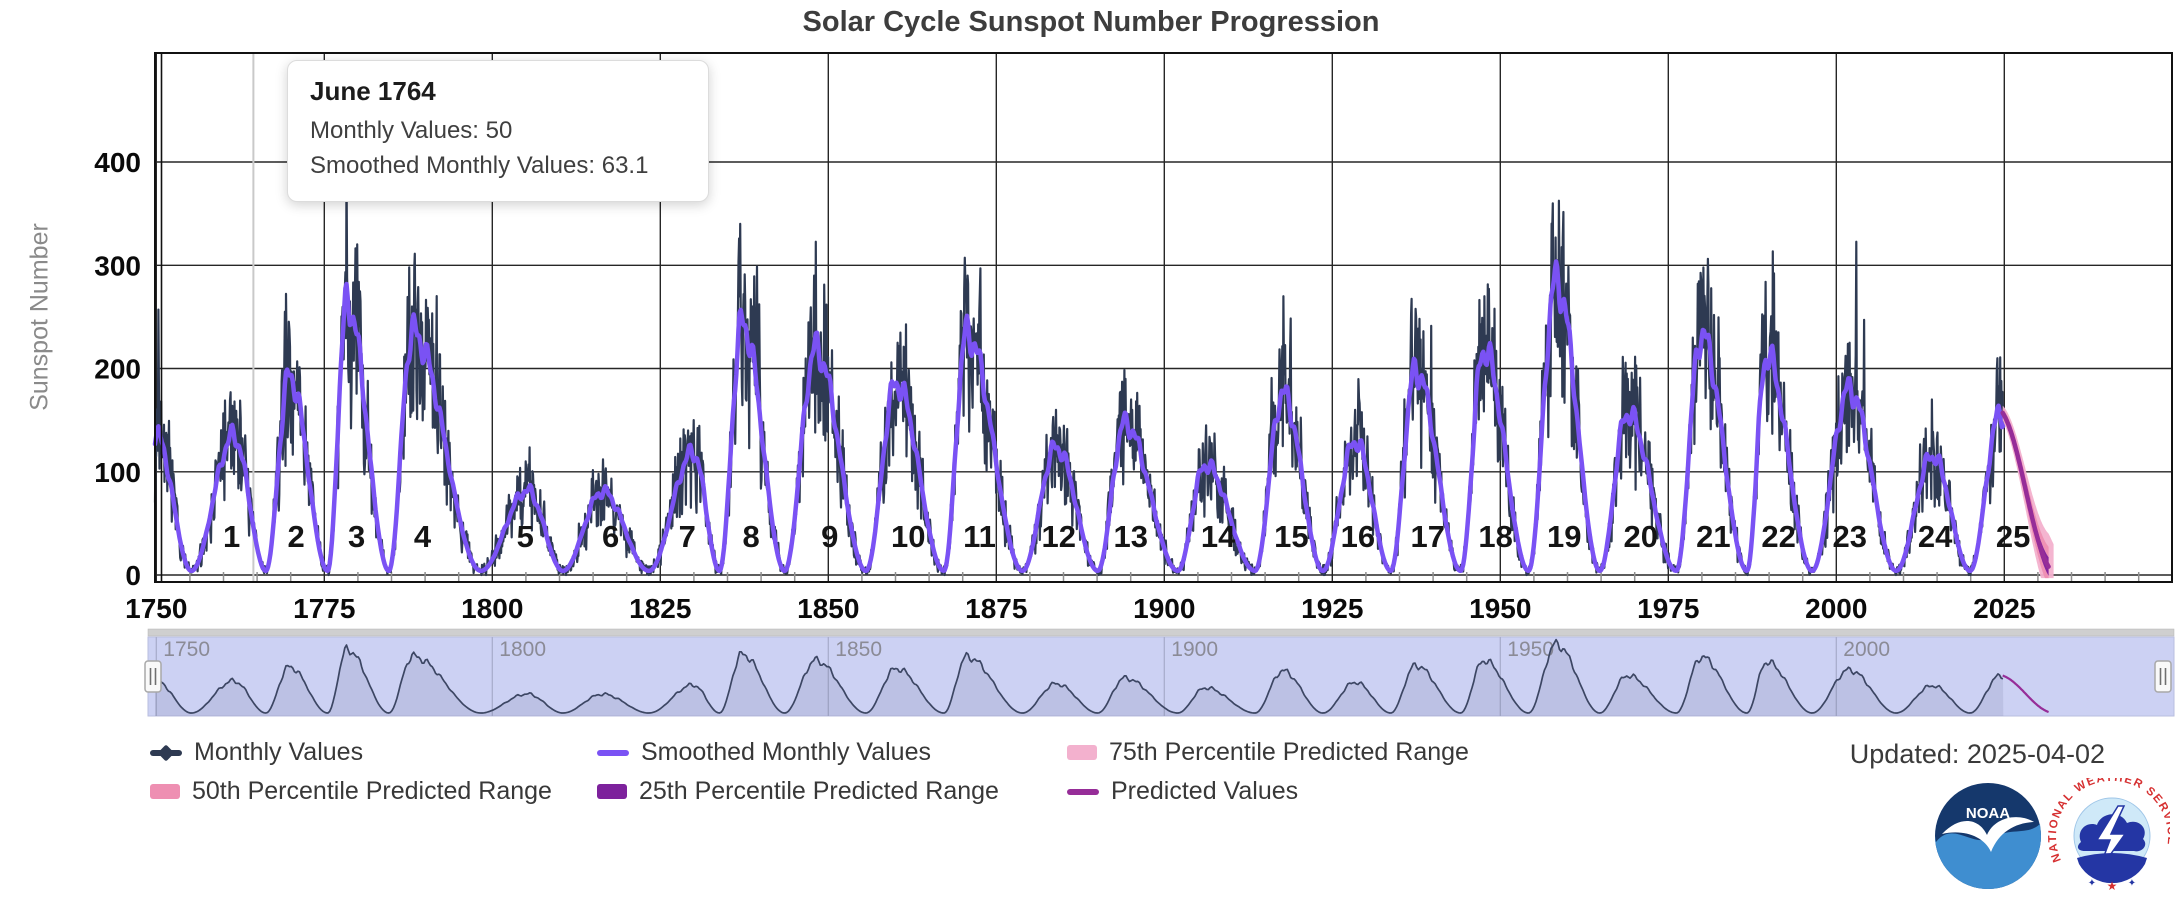  I want to click on legend-item-monthly-values: Monthly Values, so click(373, 752).